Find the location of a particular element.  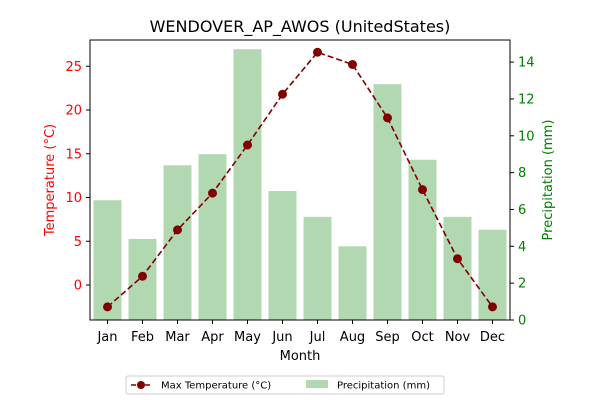

x-tick-label: May is located at coordinates (247, 337).